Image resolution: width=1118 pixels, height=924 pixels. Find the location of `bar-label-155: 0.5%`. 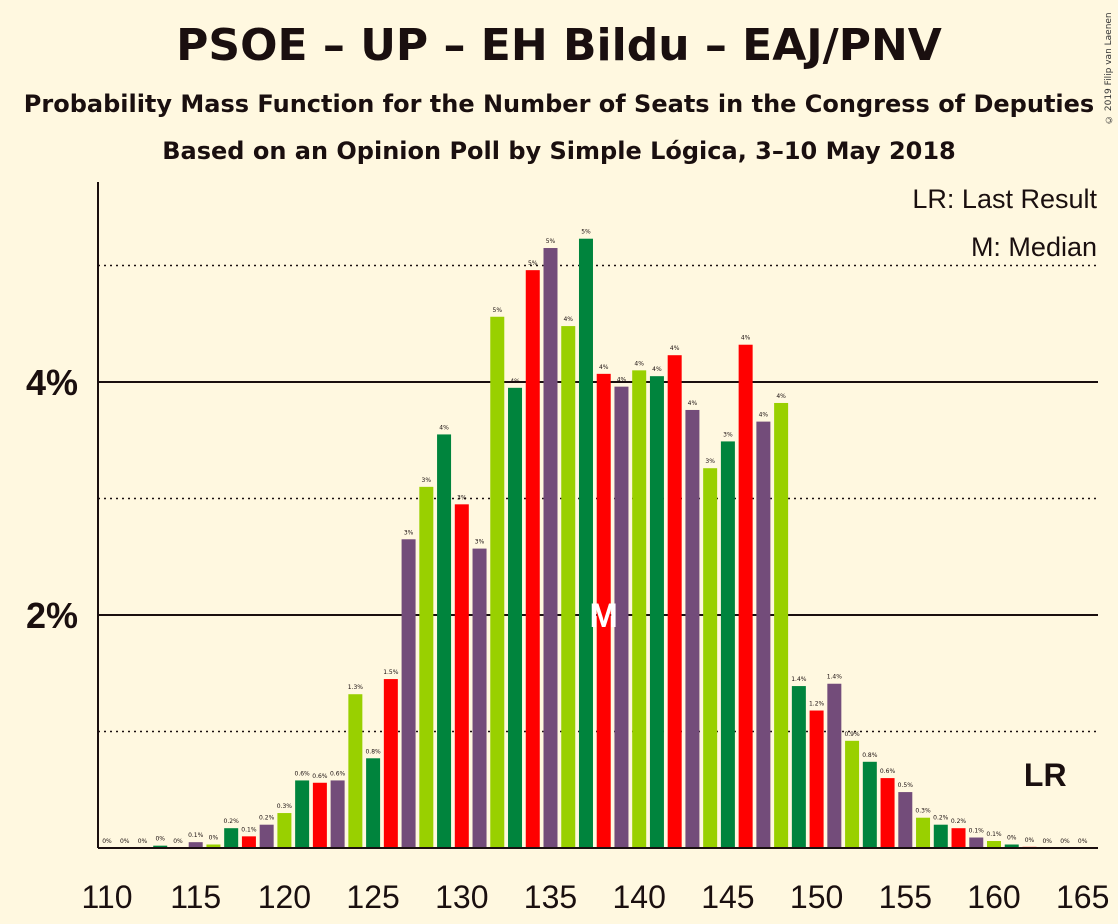

bar-label-155: 0.5% is located at coordinates (906, 785).